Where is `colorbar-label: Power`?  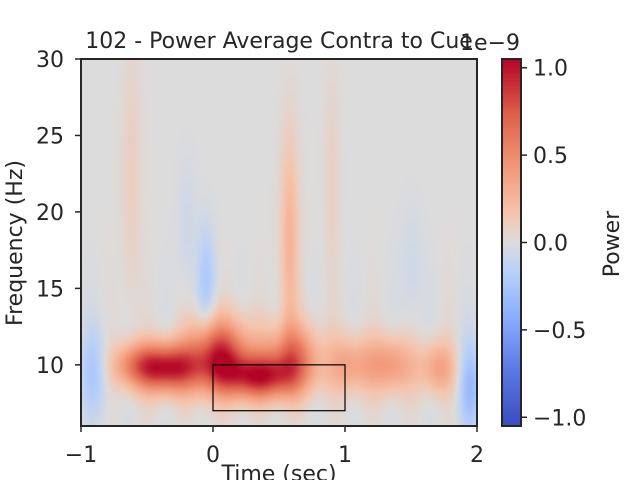
colorbar-label: Power is located at coordinates (612, 243).